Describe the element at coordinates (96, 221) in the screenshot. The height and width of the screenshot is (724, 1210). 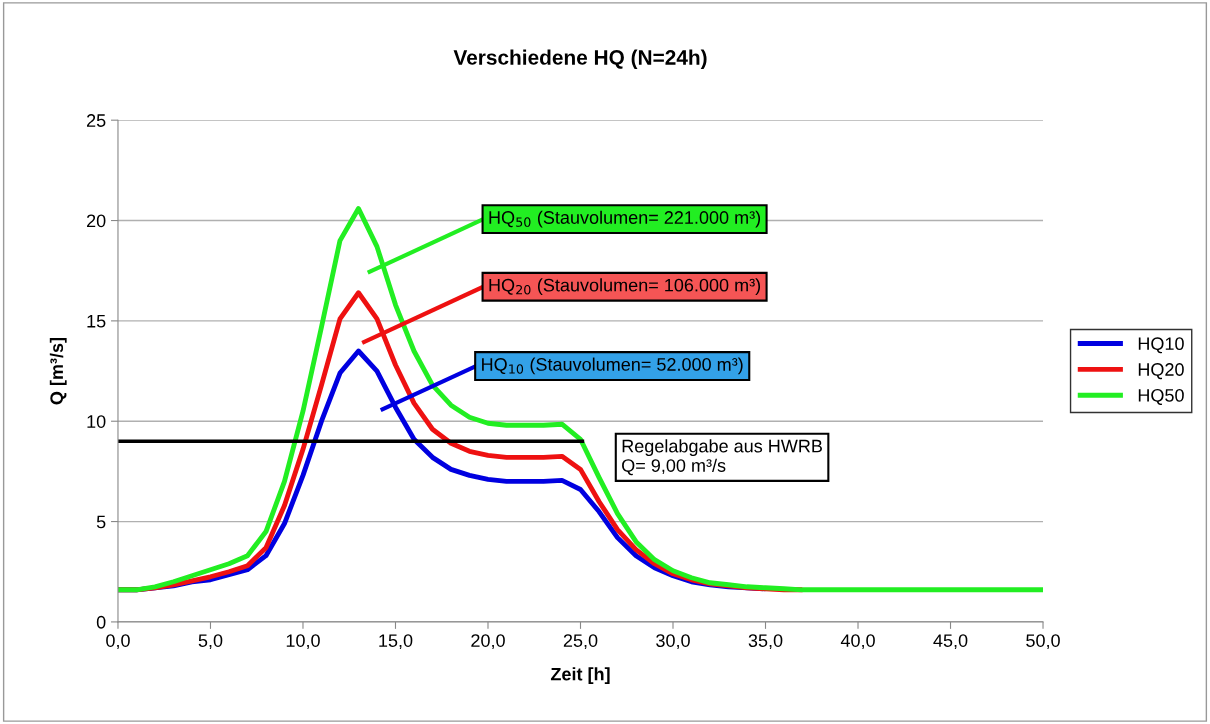
I see `y-tick-label: 20` at that location.